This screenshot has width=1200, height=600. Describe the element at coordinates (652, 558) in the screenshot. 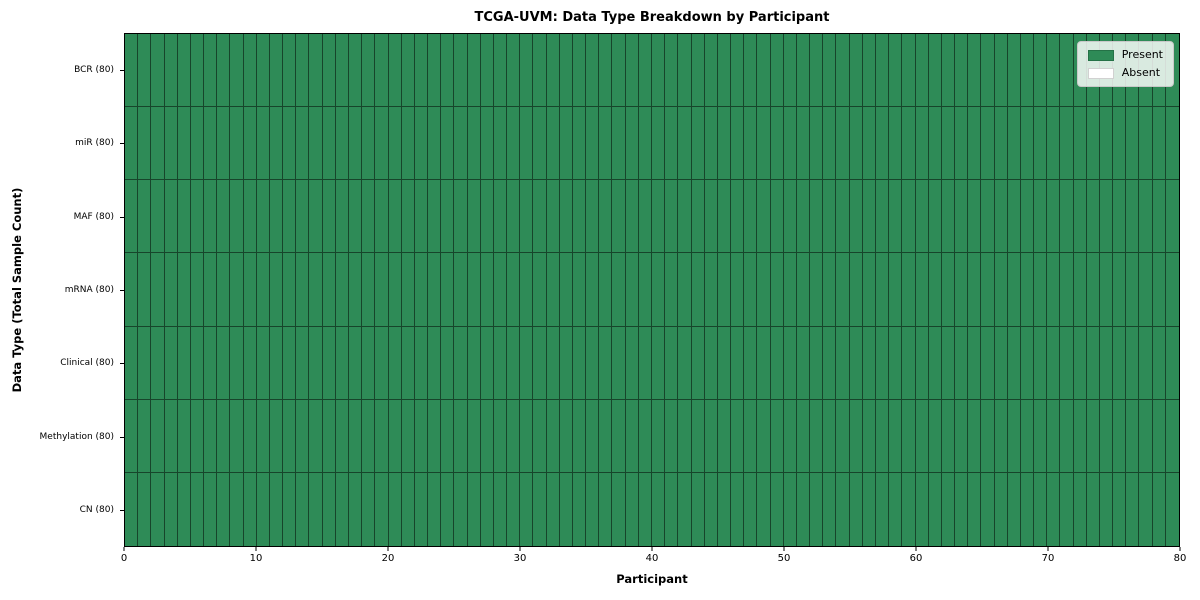

I see `x-tick-label: 40` at that location.